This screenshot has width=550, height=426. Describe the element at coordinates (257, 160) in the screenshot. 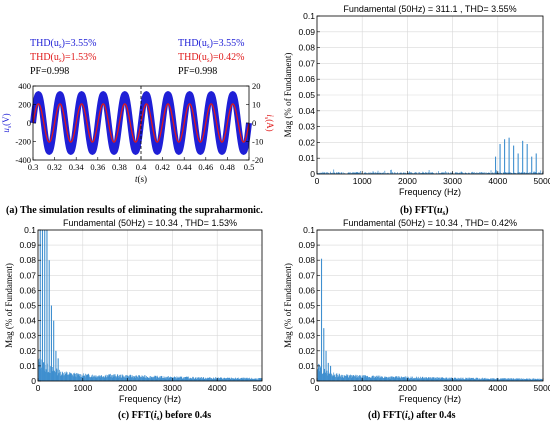

I see `yr-tick-label-a: -20` at that location.